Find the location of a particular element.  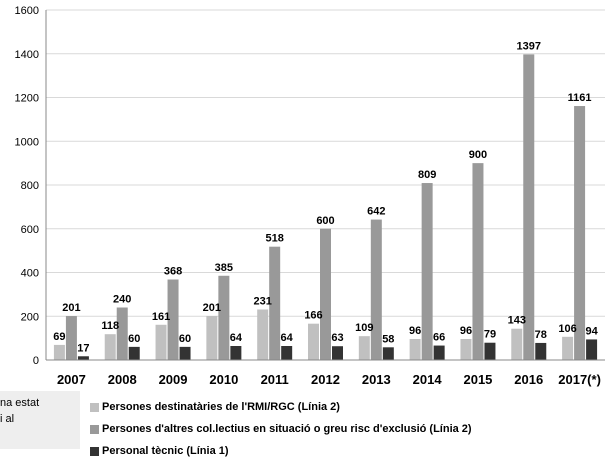

x-tick-label: 2013 is located at coordinates (376, 379).